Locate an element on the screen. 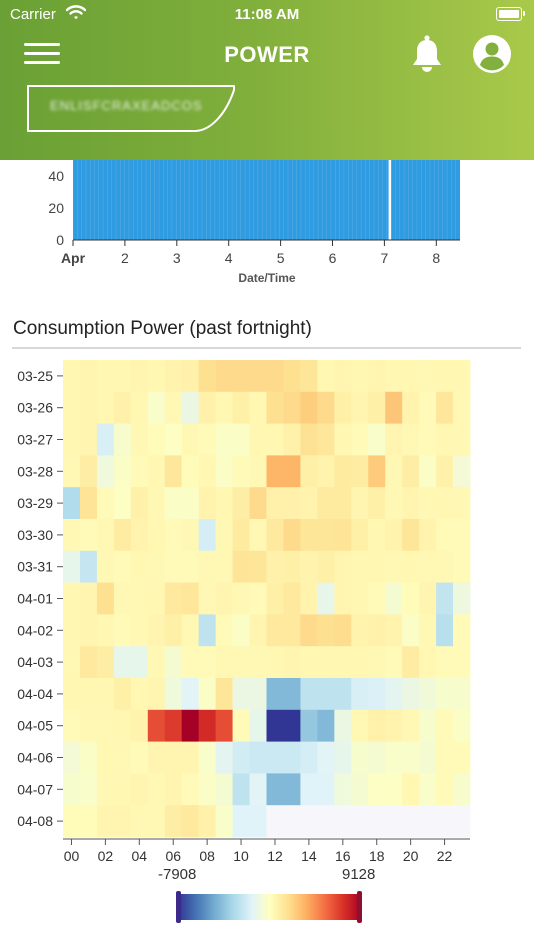 The image size is (534, 950). site-selector: ENLISFCRAXEADCOS is located at coordinates (131, 108).